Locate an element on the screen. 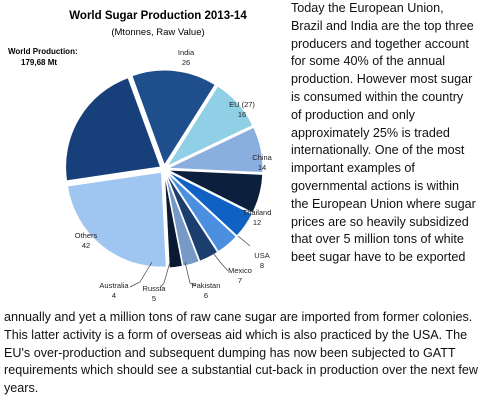  leader-line-mexico is located at coordinates (221, 262).